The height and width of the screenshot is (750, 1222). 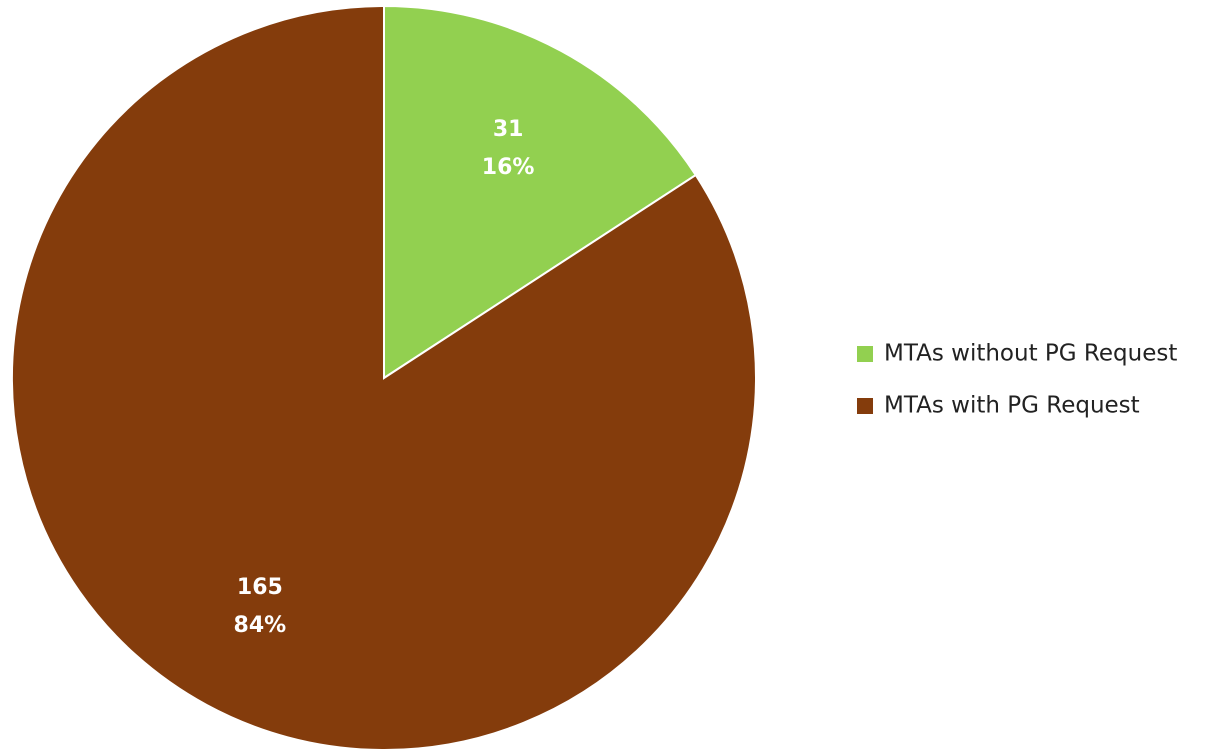 What do you see at coordinates (508, 129) in the screenshot?
I see `data-label: 31` at bounding box center [508, 129].